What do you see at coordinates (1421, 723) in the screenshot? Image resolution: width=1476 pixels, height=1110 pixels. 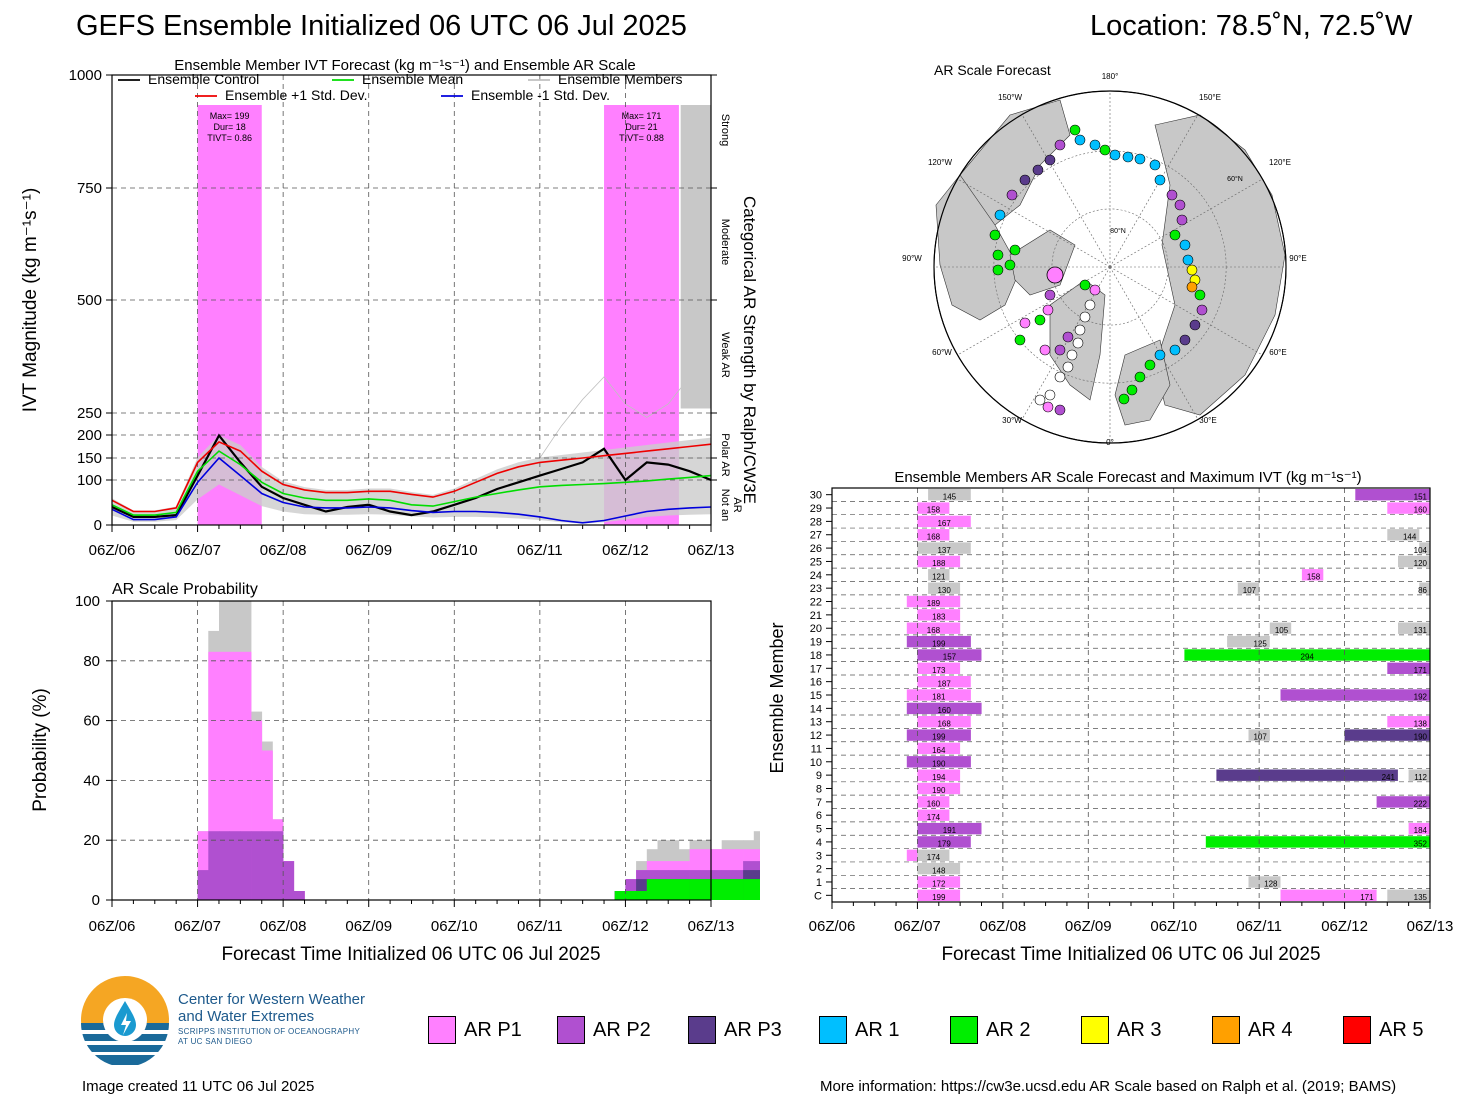 I see `member-max-ivt: 138` at bounding box center [1421, 723].